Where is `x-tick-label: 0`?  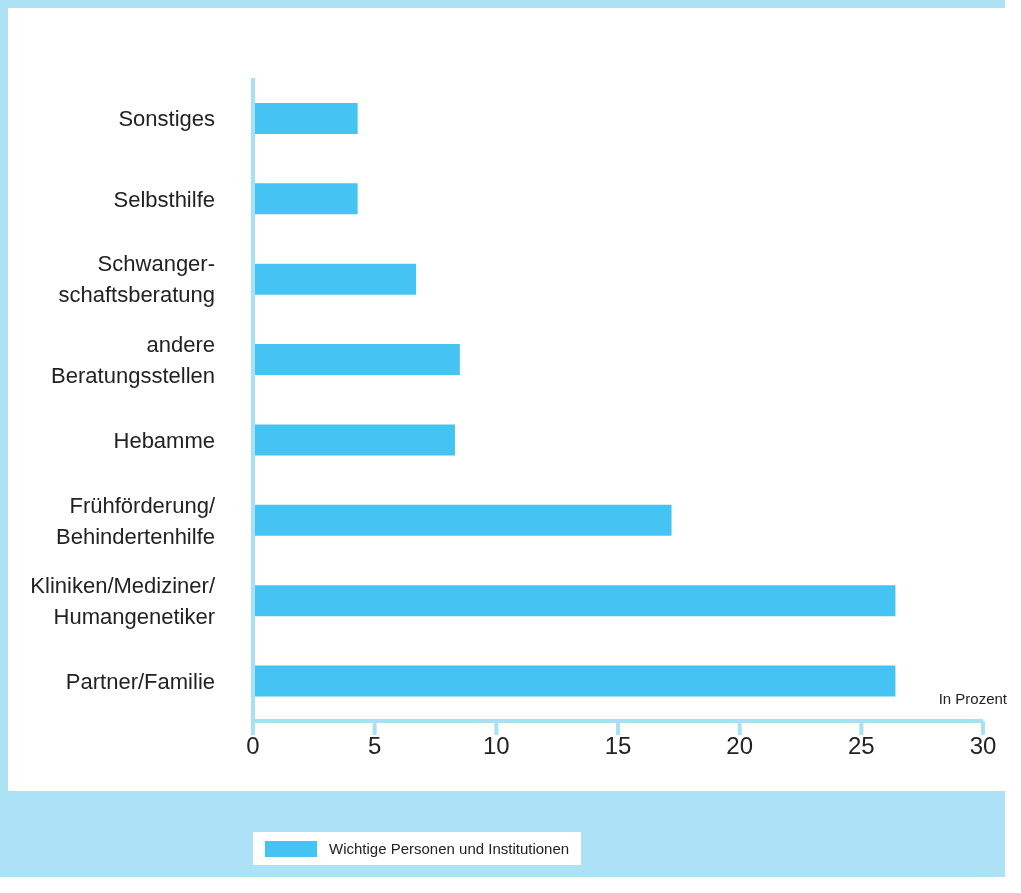
x-tick-label: 0 is located at coordinates (253, 746).